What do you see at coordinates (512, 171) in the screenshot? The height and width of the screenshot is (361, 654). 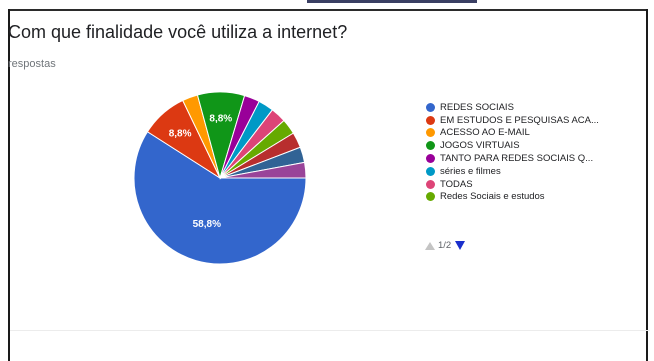 I see `legend-item: séries e filmes` at bounding box center [512, 171].